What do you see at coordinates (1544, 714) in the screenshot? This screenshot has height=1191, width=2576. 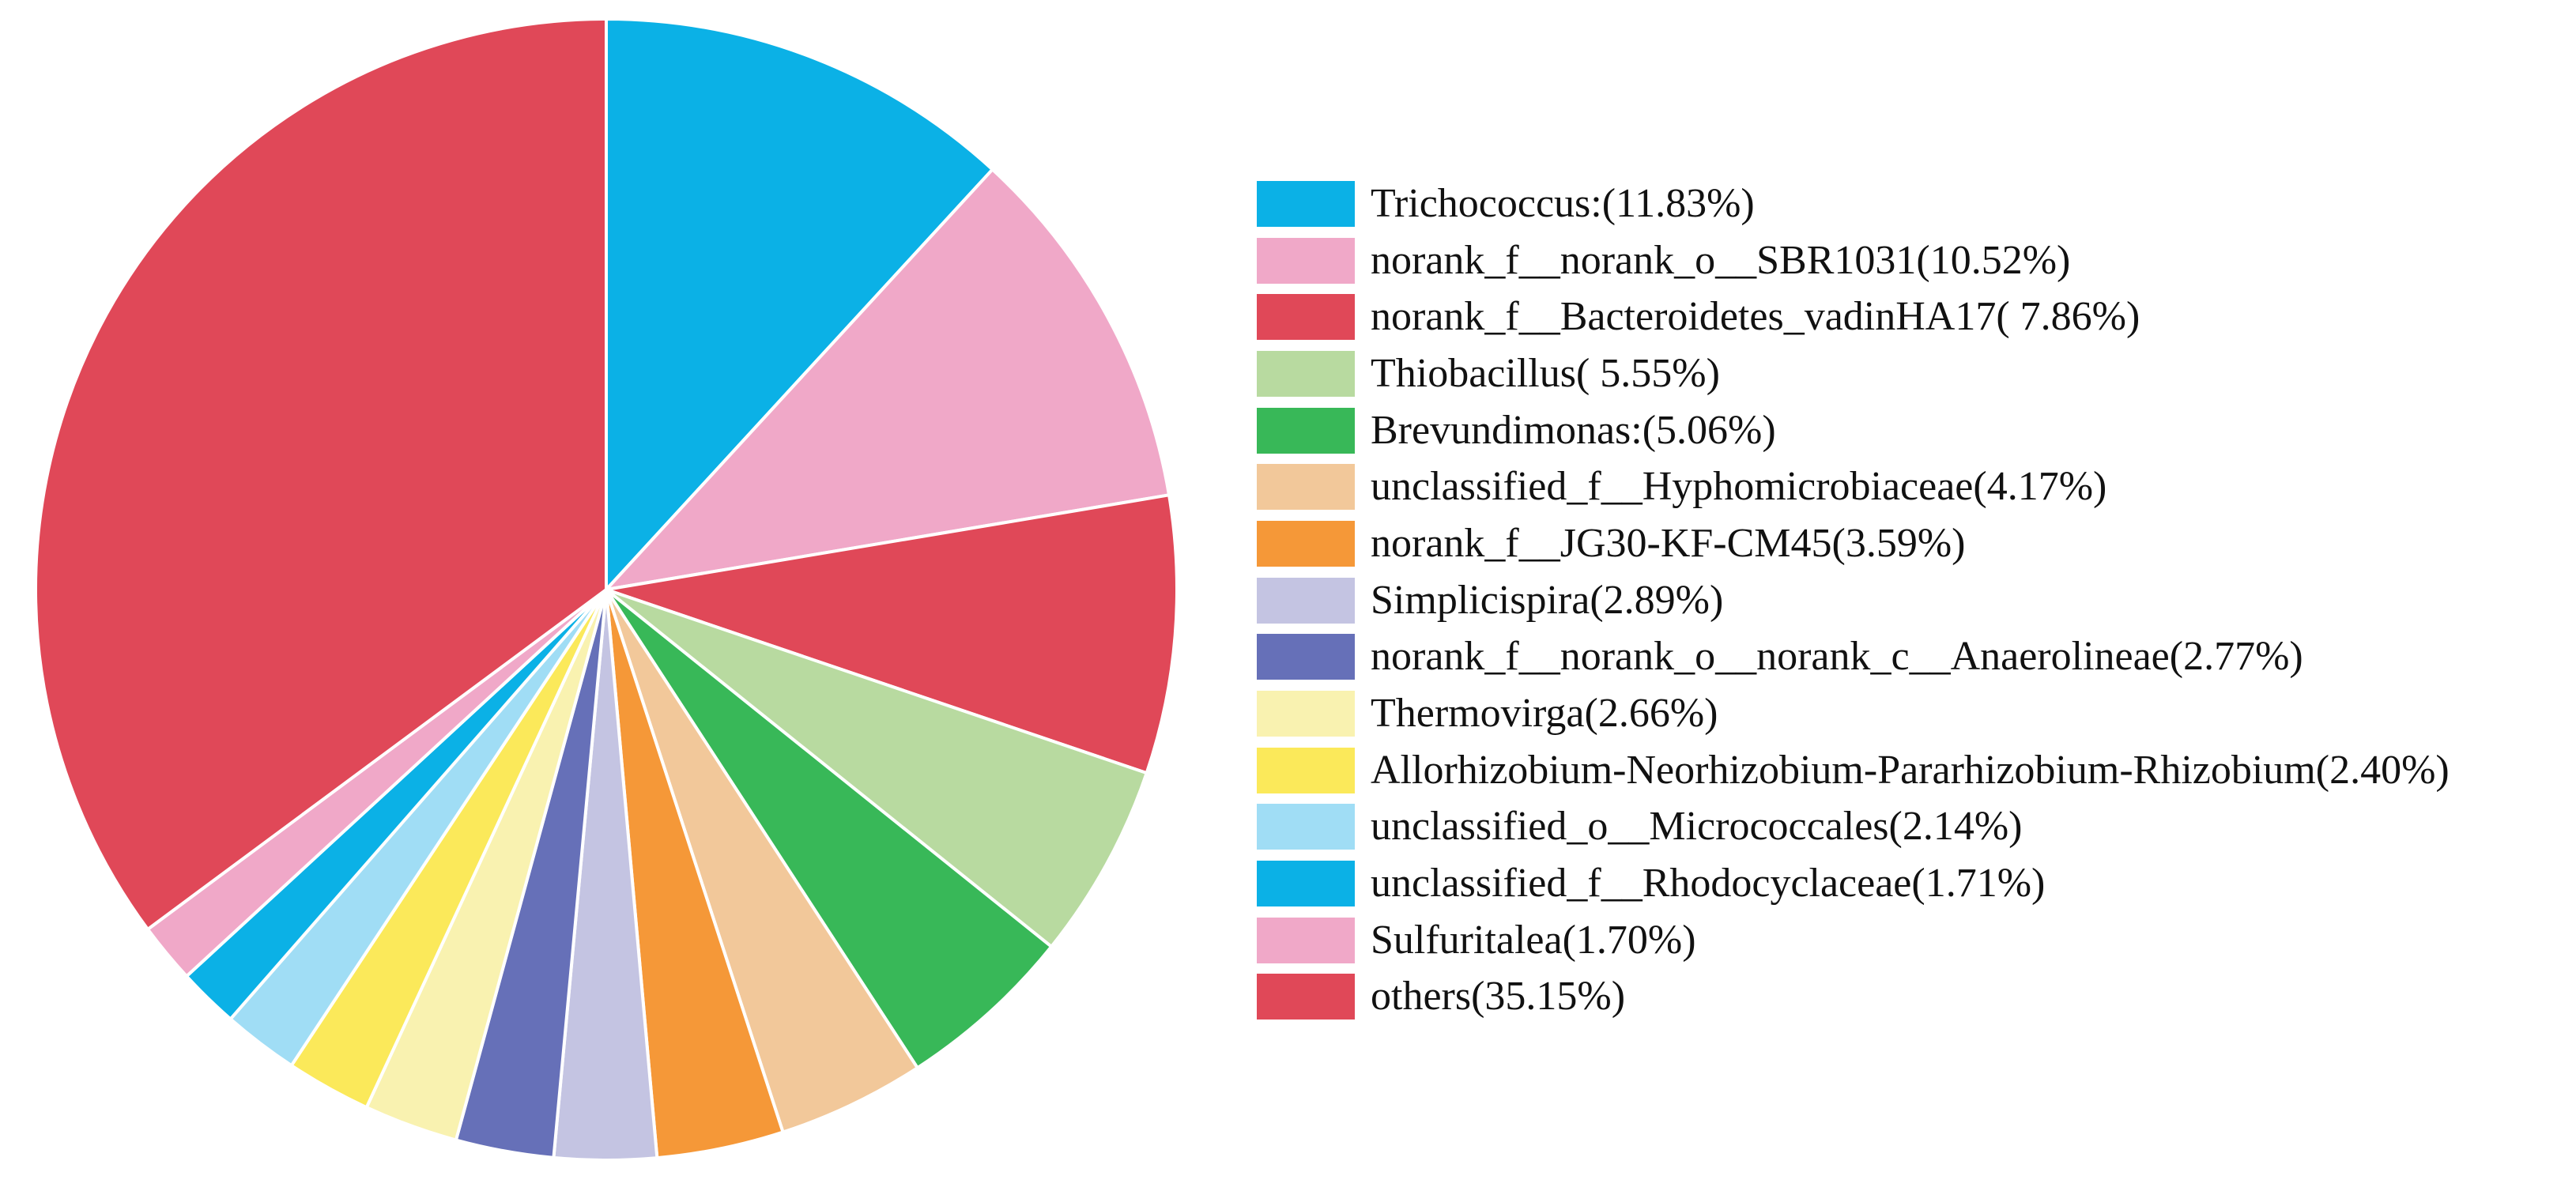 I see `legend-label: Thermovirga(2.66%)` at bounding box center [1544, 714].